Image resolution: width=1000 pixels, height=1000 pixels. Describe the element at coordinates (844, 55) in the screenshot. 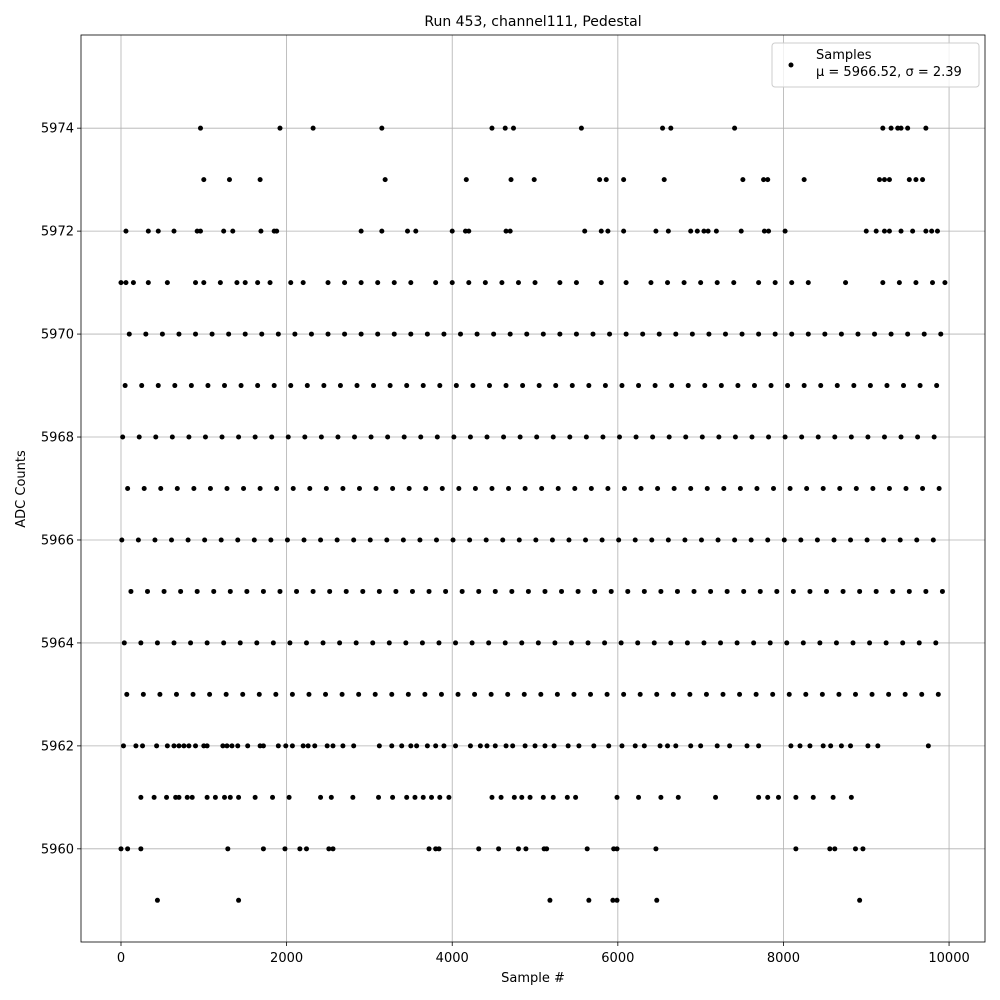

I see `legend-label: Samples` at that location.